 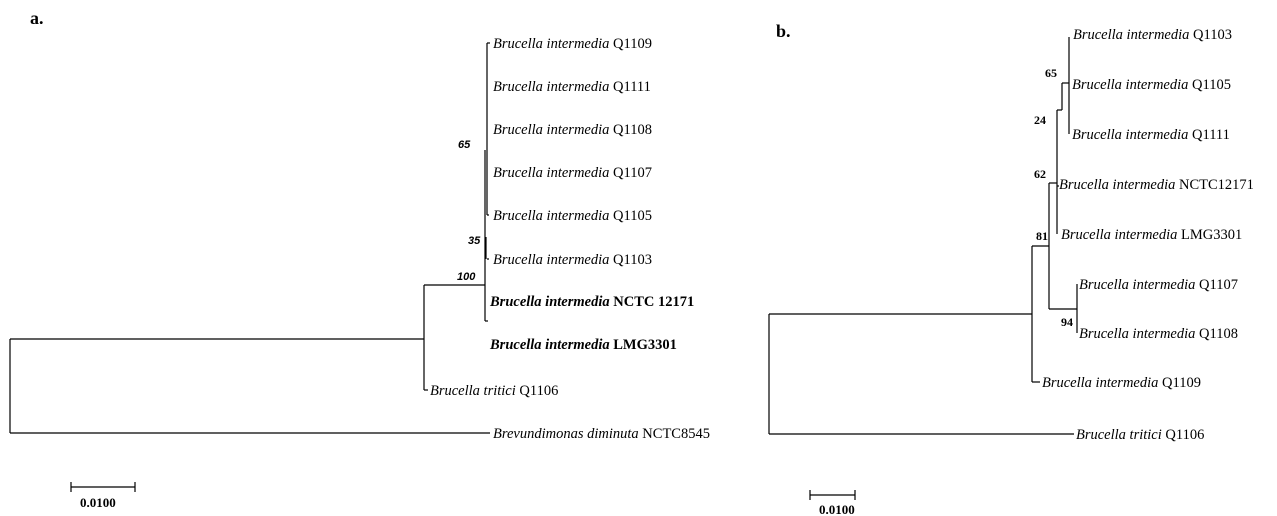 What do you see at coordinates (1040, 120) in the screenshot?
I see `bootstrap-value: 24` at bounding box center [1040, 120].